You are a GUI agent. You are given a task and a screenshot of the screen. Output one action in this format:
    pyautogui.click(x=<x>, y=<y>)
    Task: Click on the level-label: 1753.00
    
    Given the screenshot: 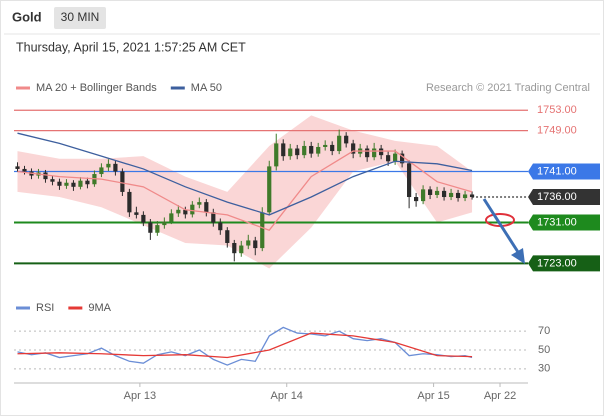 What is the action you would take?
    pyautogui.click(x=557, y=110)
    